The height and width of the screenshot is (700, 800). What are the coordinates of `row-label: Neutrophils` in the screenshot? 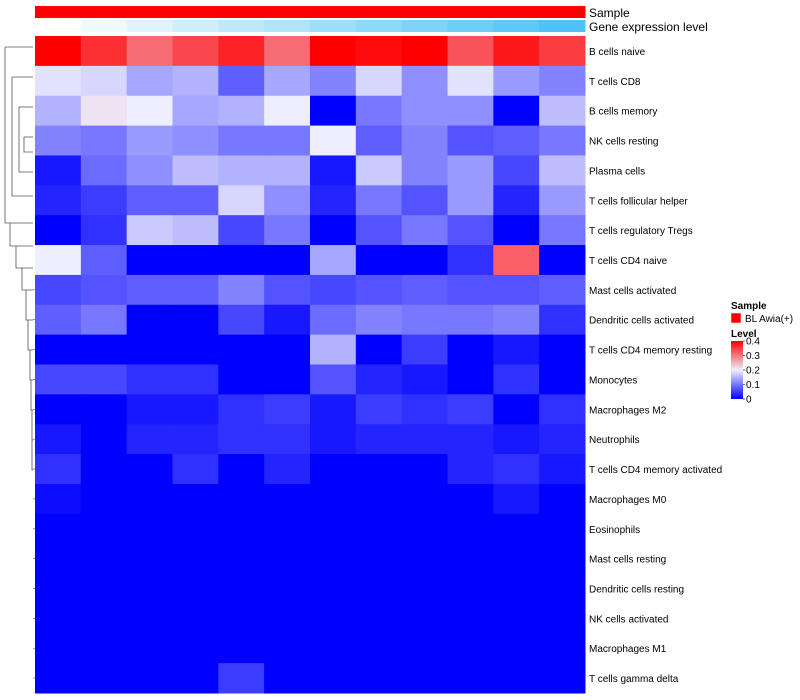 It's located at (614, 440).